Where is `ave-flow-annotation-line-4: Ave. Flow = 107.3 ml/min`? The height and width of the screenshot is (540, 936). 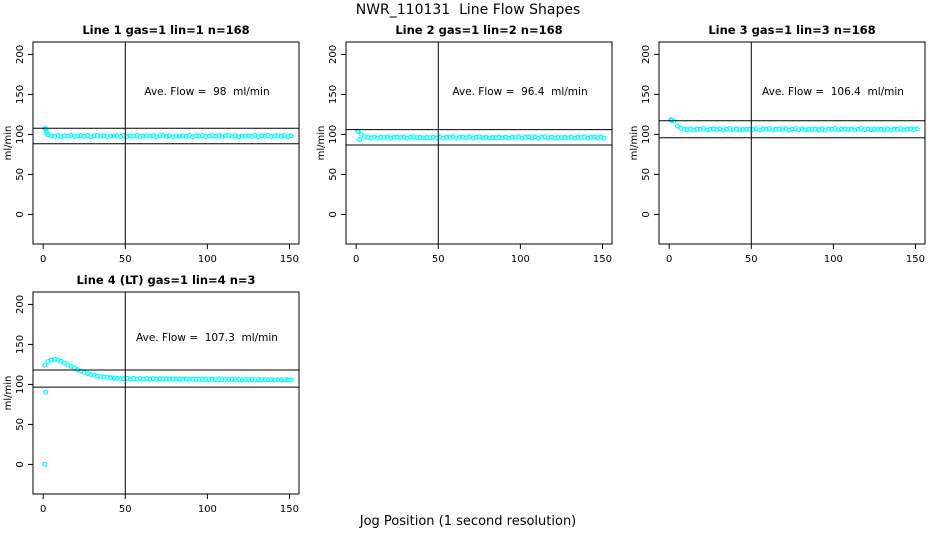 ave-flow-annotation-line-4: Ave. Flow = 107.3 ml/min is located at coordinates (207, 338).